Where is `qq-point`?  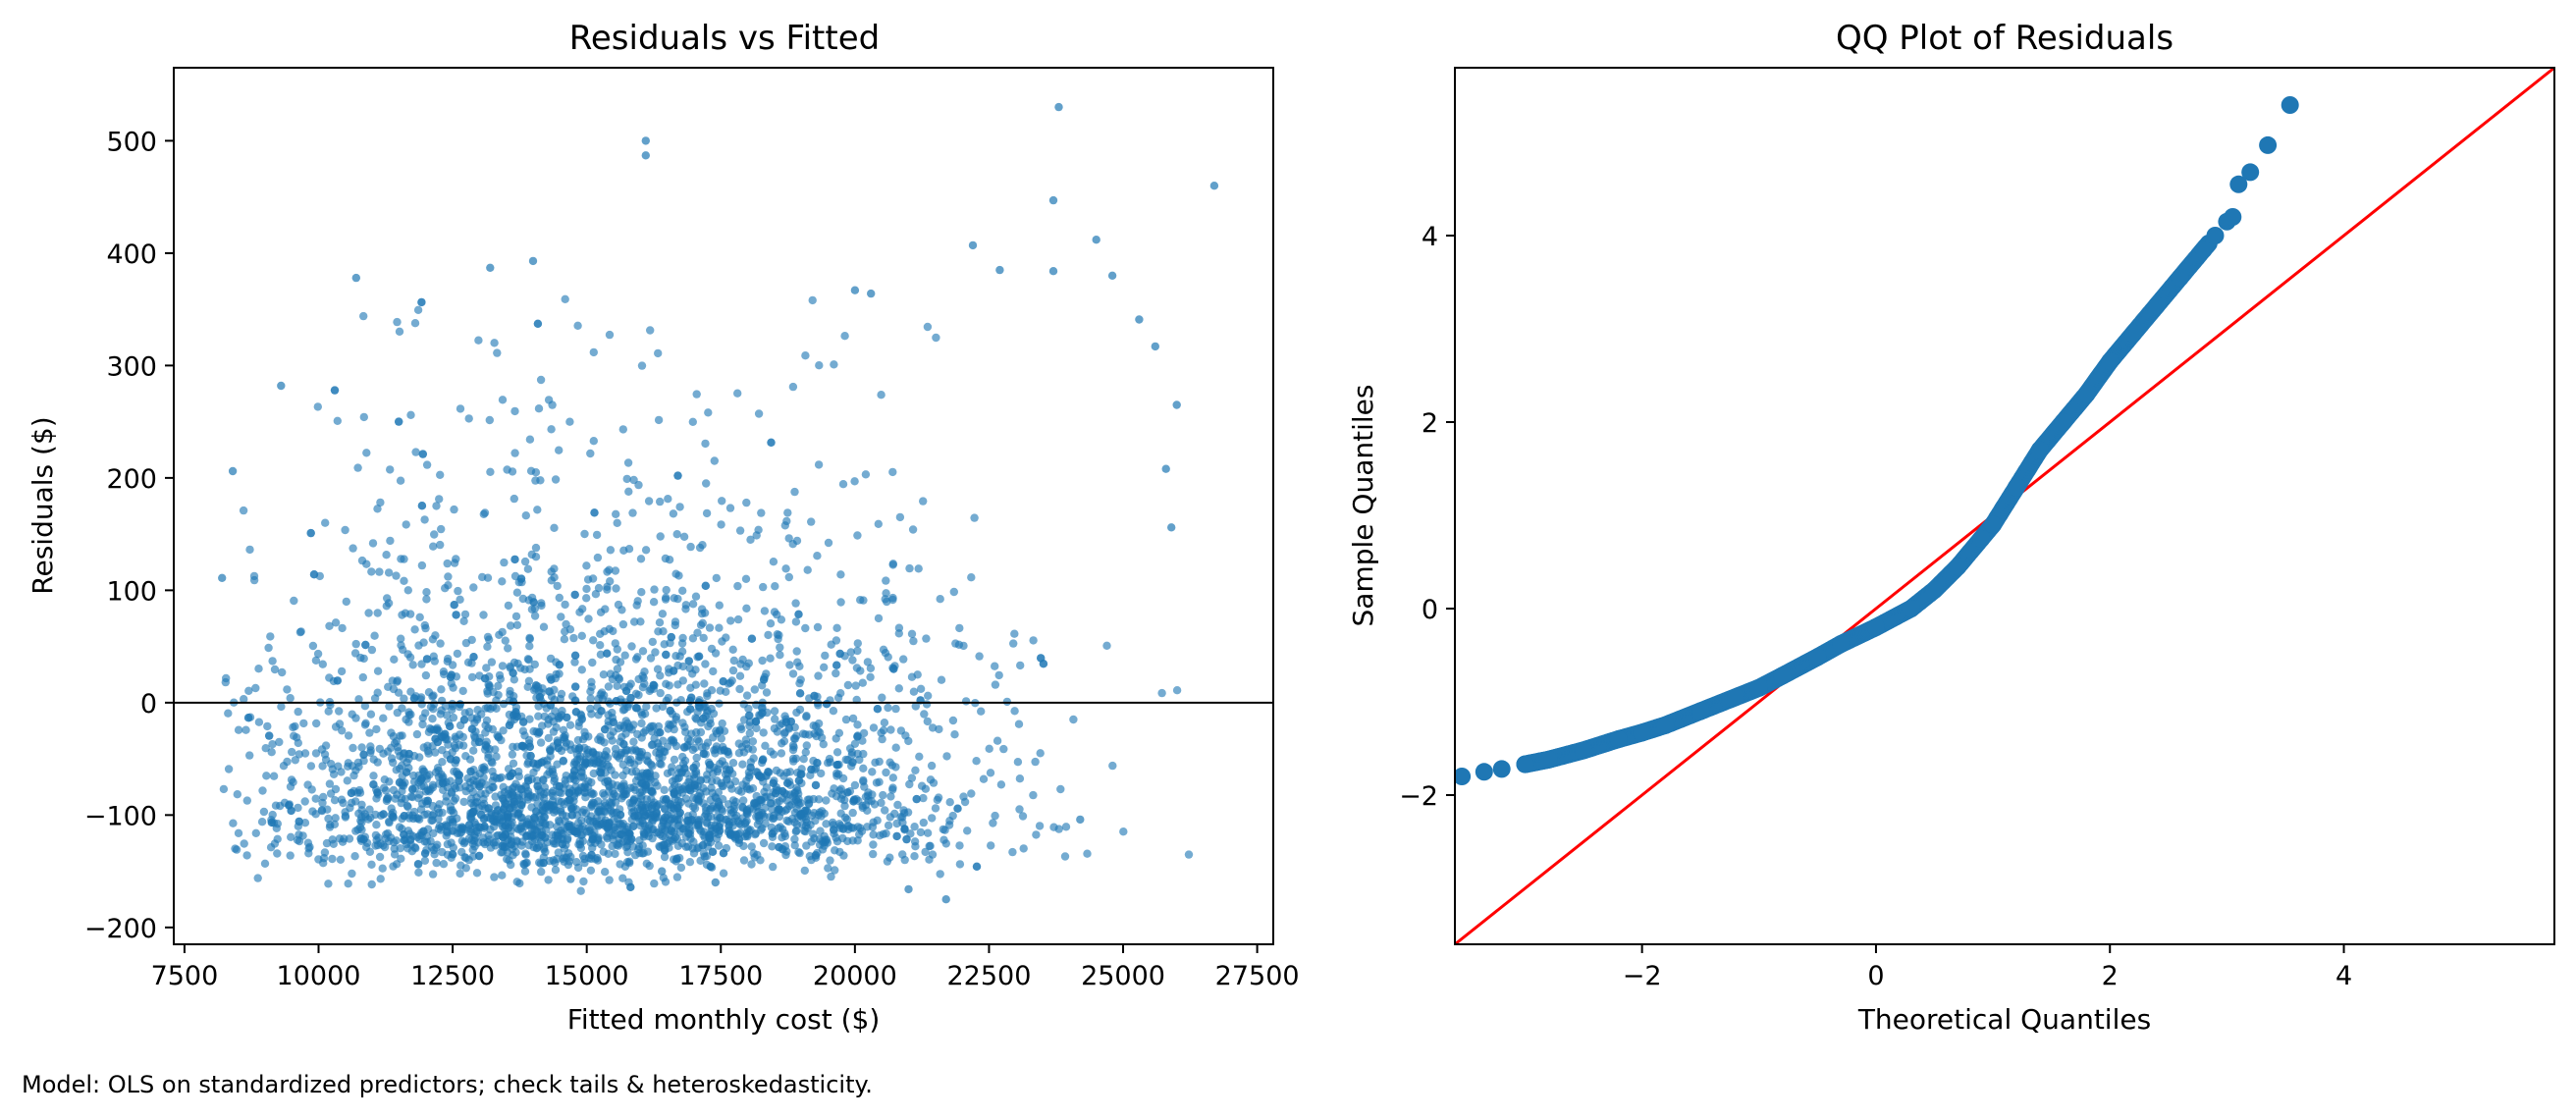 qq-point is located at coordinates (1484, 772).